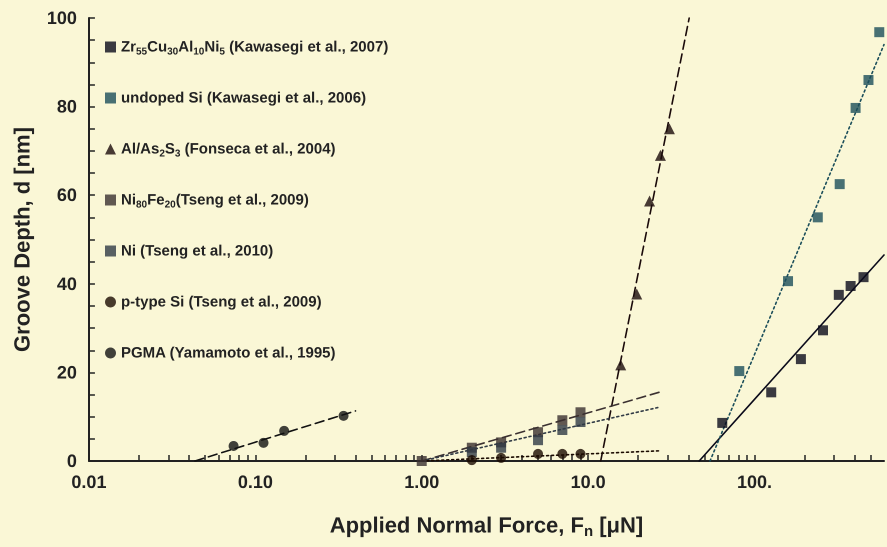 The image size is (887, 547). What do you see at coordinates (88, 482) in the screenshot?
I see `x-tick-label: 0.01` at bounding box center [88, 482].